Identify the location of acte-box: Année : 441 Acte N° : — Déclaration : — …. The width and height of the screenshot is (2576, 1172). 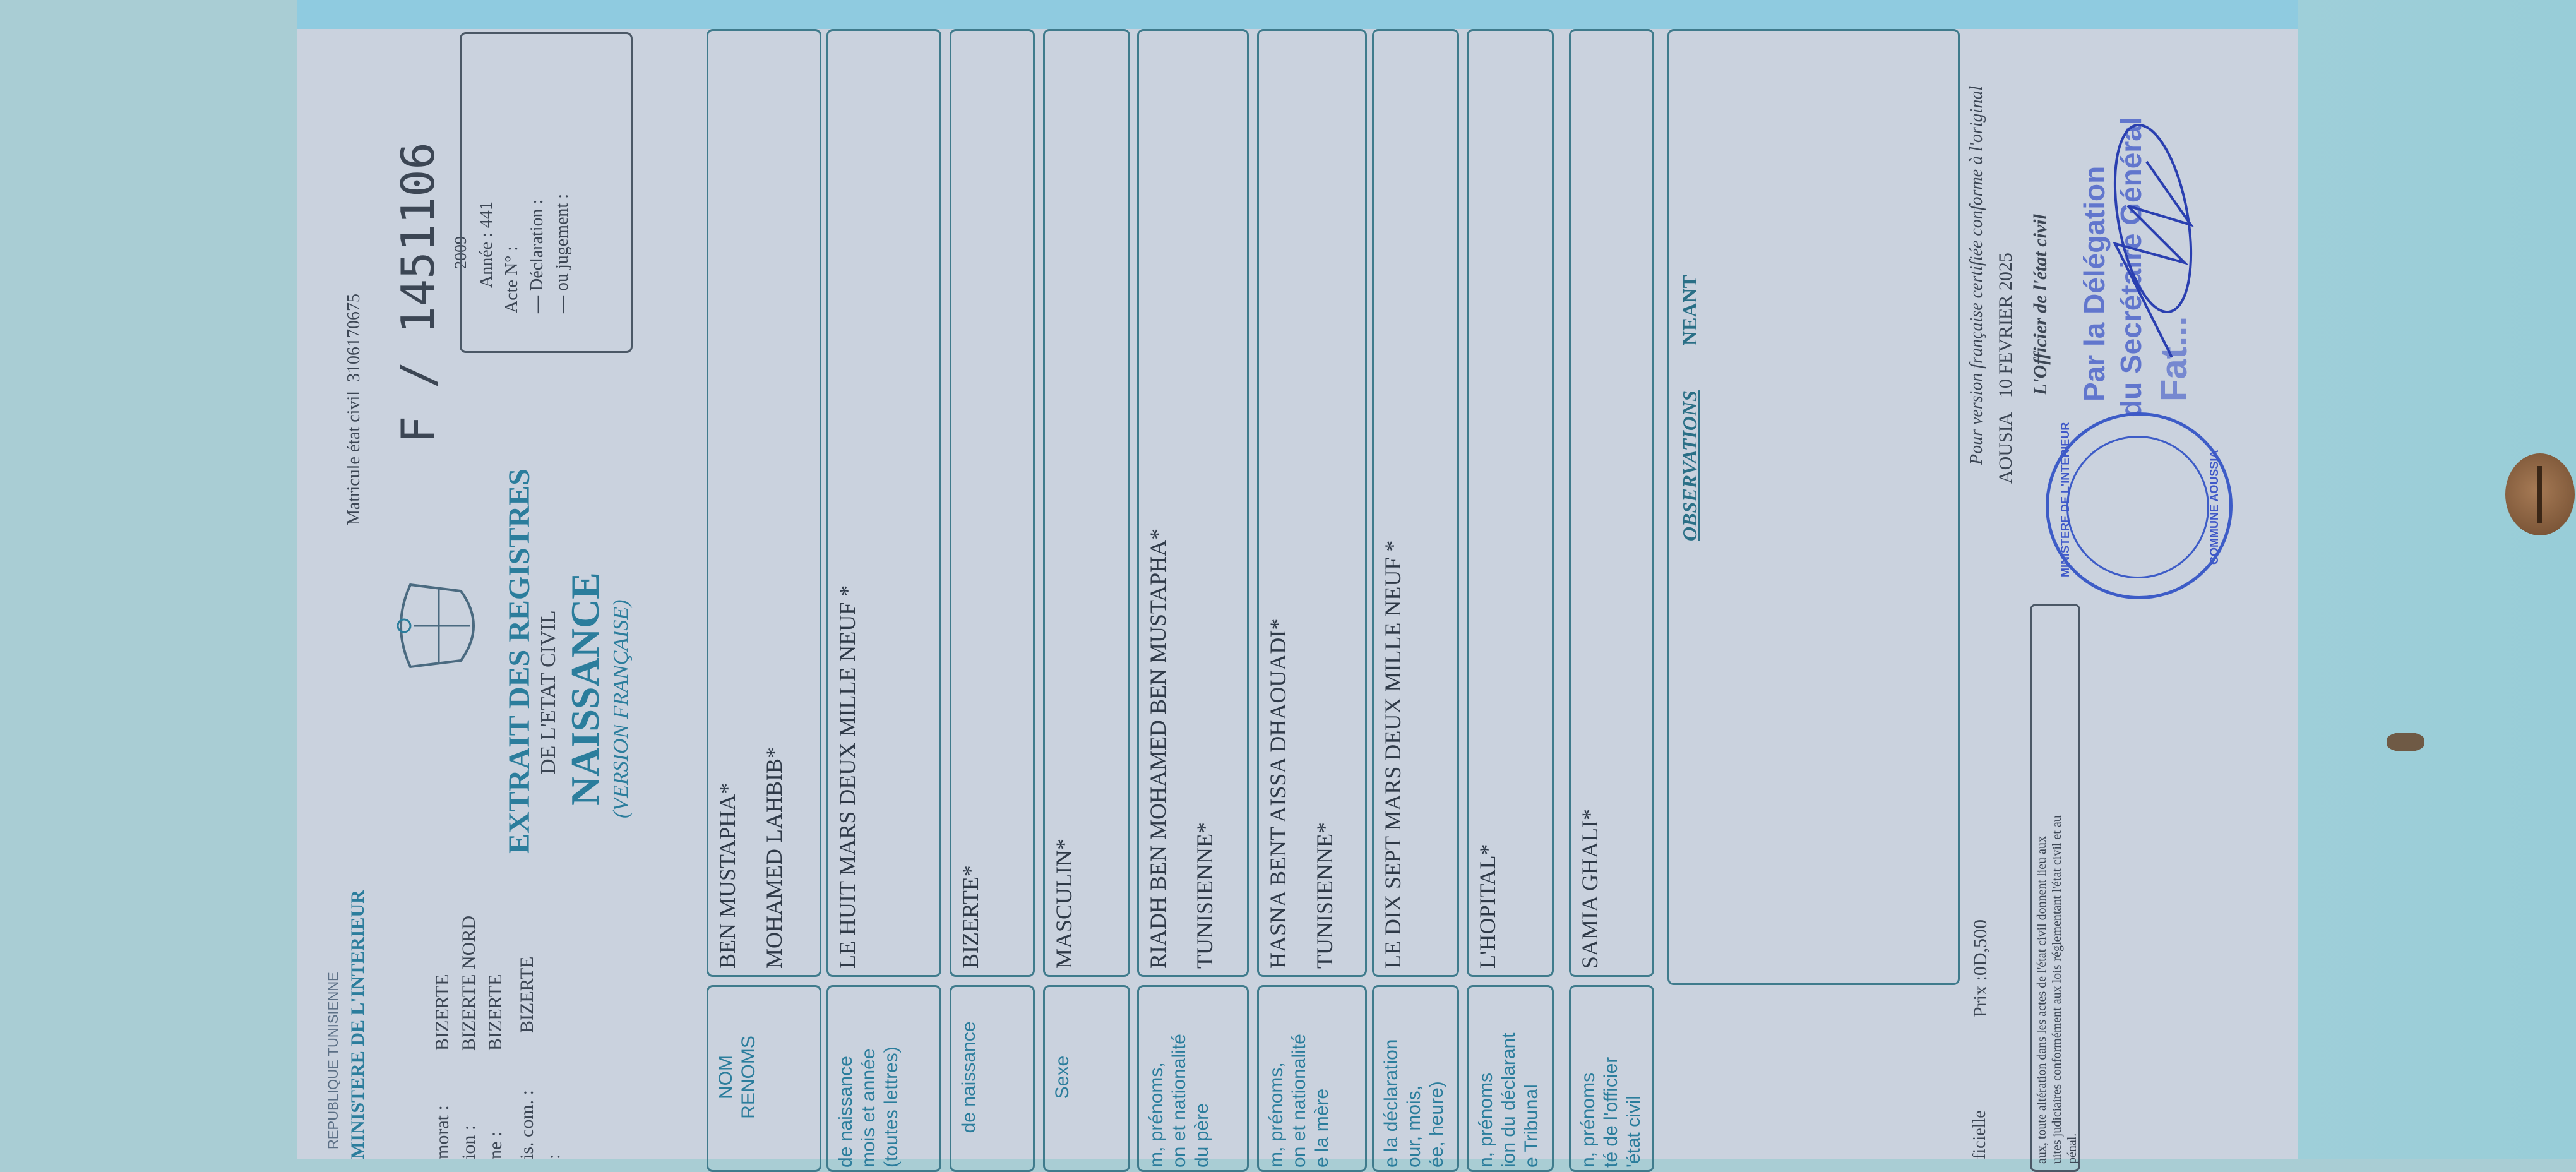
(546, 193).